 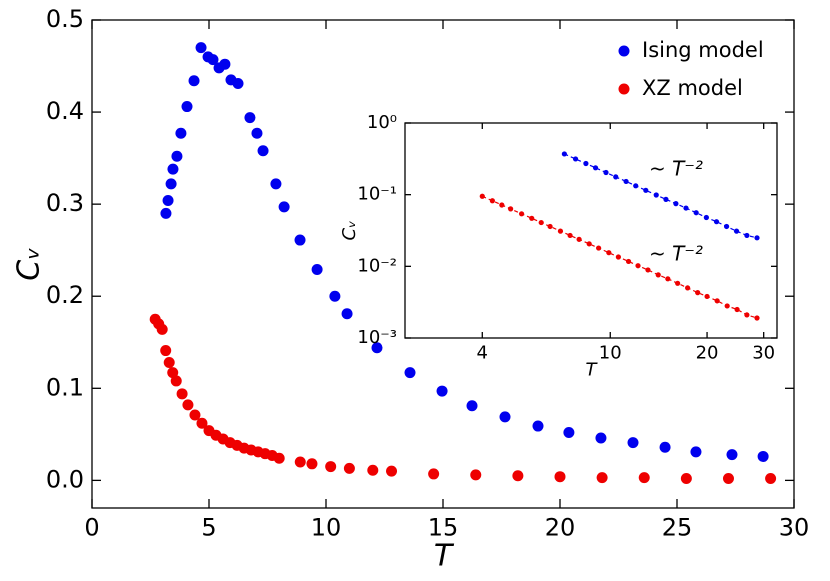 I want to click on annotation: ~ T⁻², so click(x=676, y=253).